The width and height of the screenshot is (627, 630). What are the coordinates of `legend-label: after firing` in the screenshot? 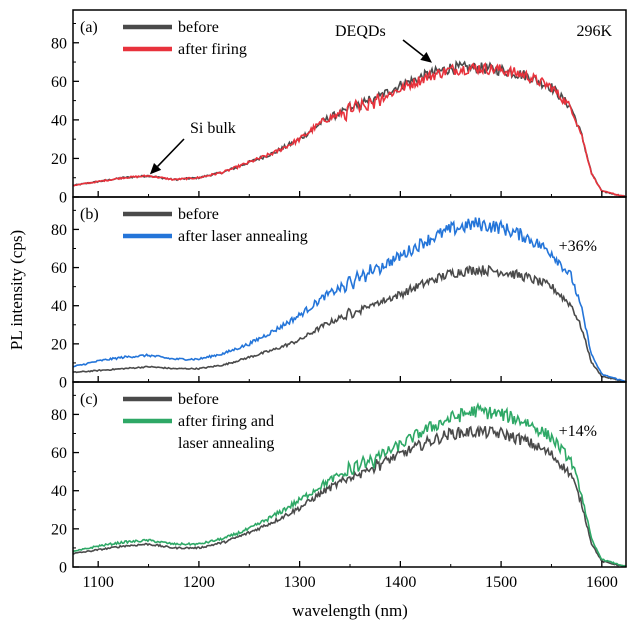 It's located at (212, 49).